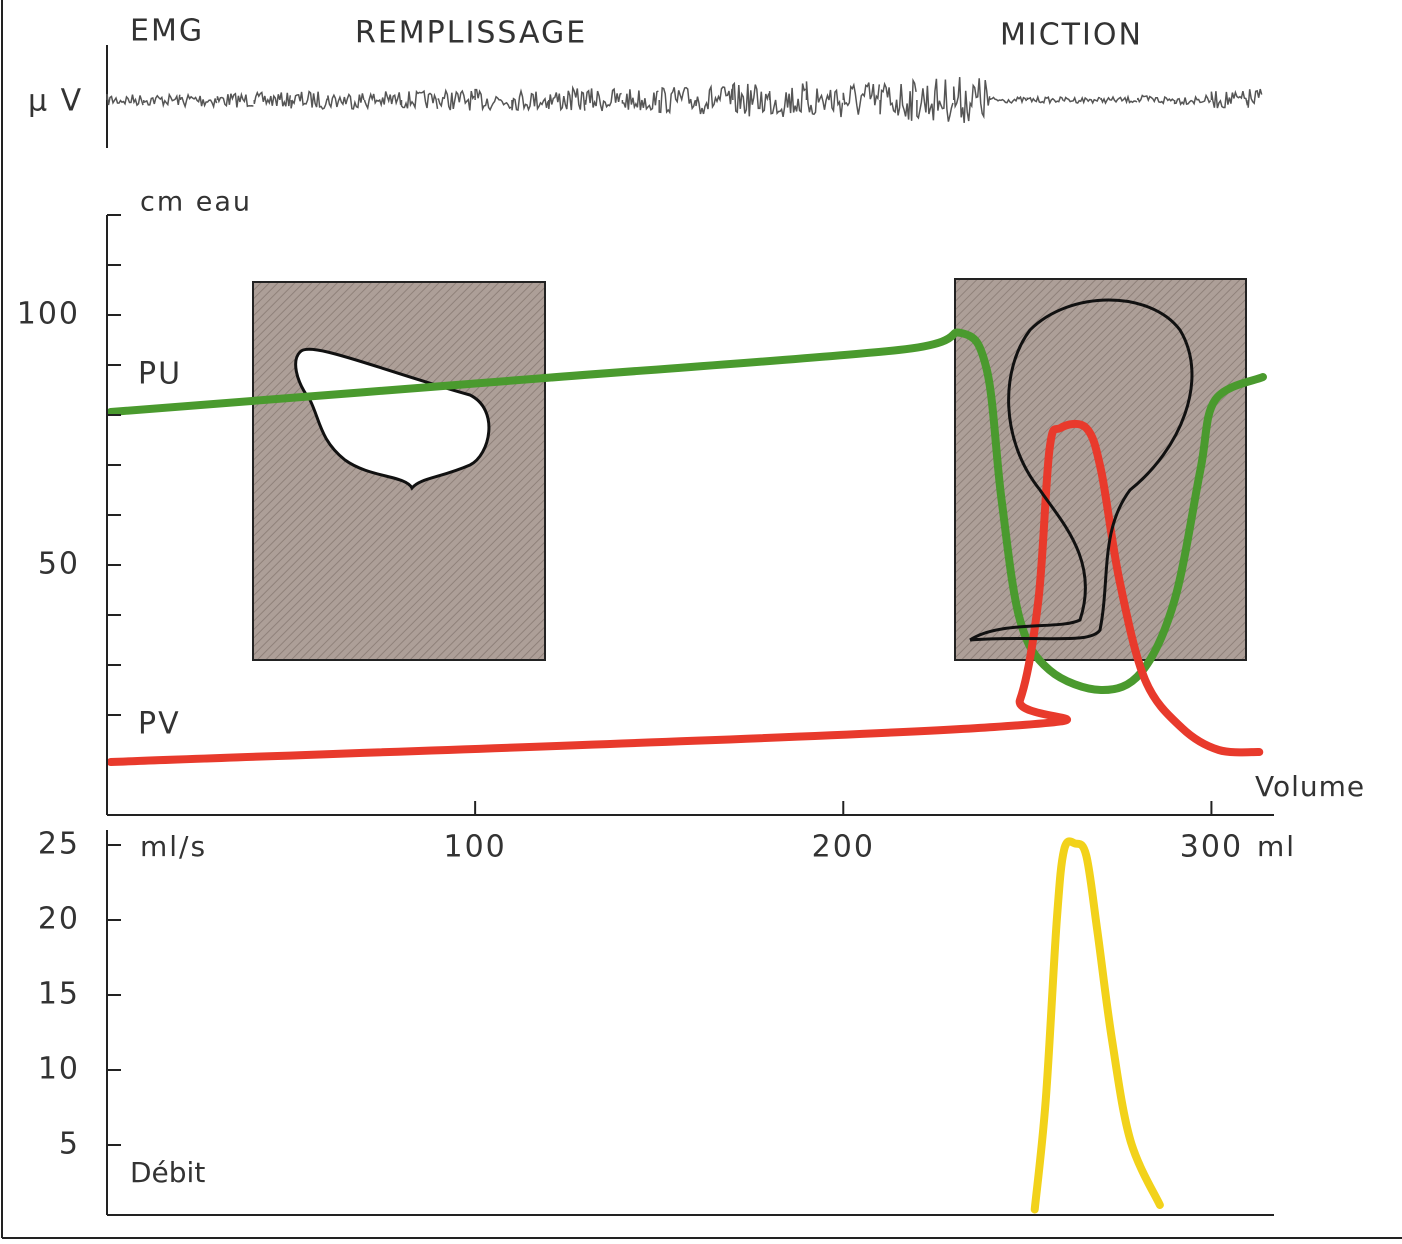  I want to click on flow-y-tick-label: 15, so click(59, 994).